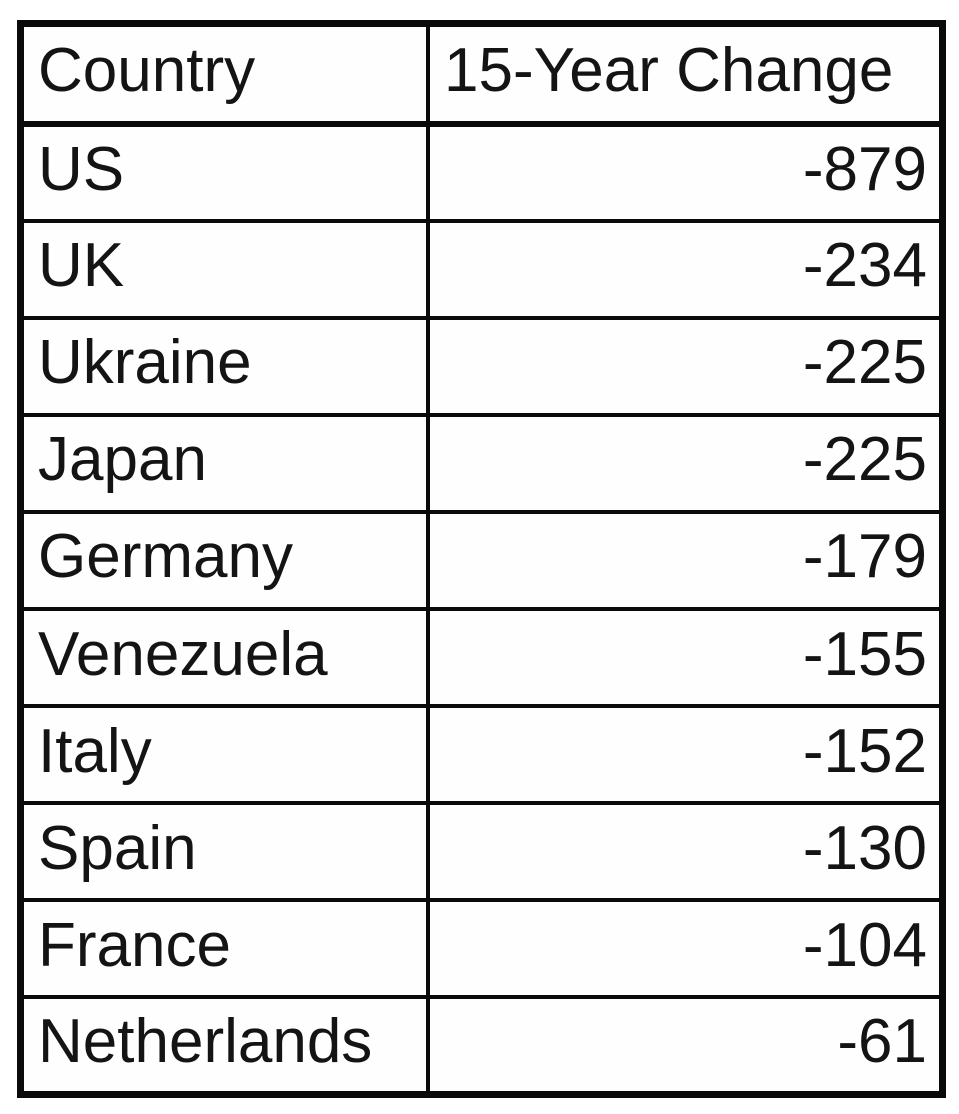  What do you see at coordinates (685, 1046) in the screenshot?
I see `change-cell: -61` at bounding box center [685, 1046].